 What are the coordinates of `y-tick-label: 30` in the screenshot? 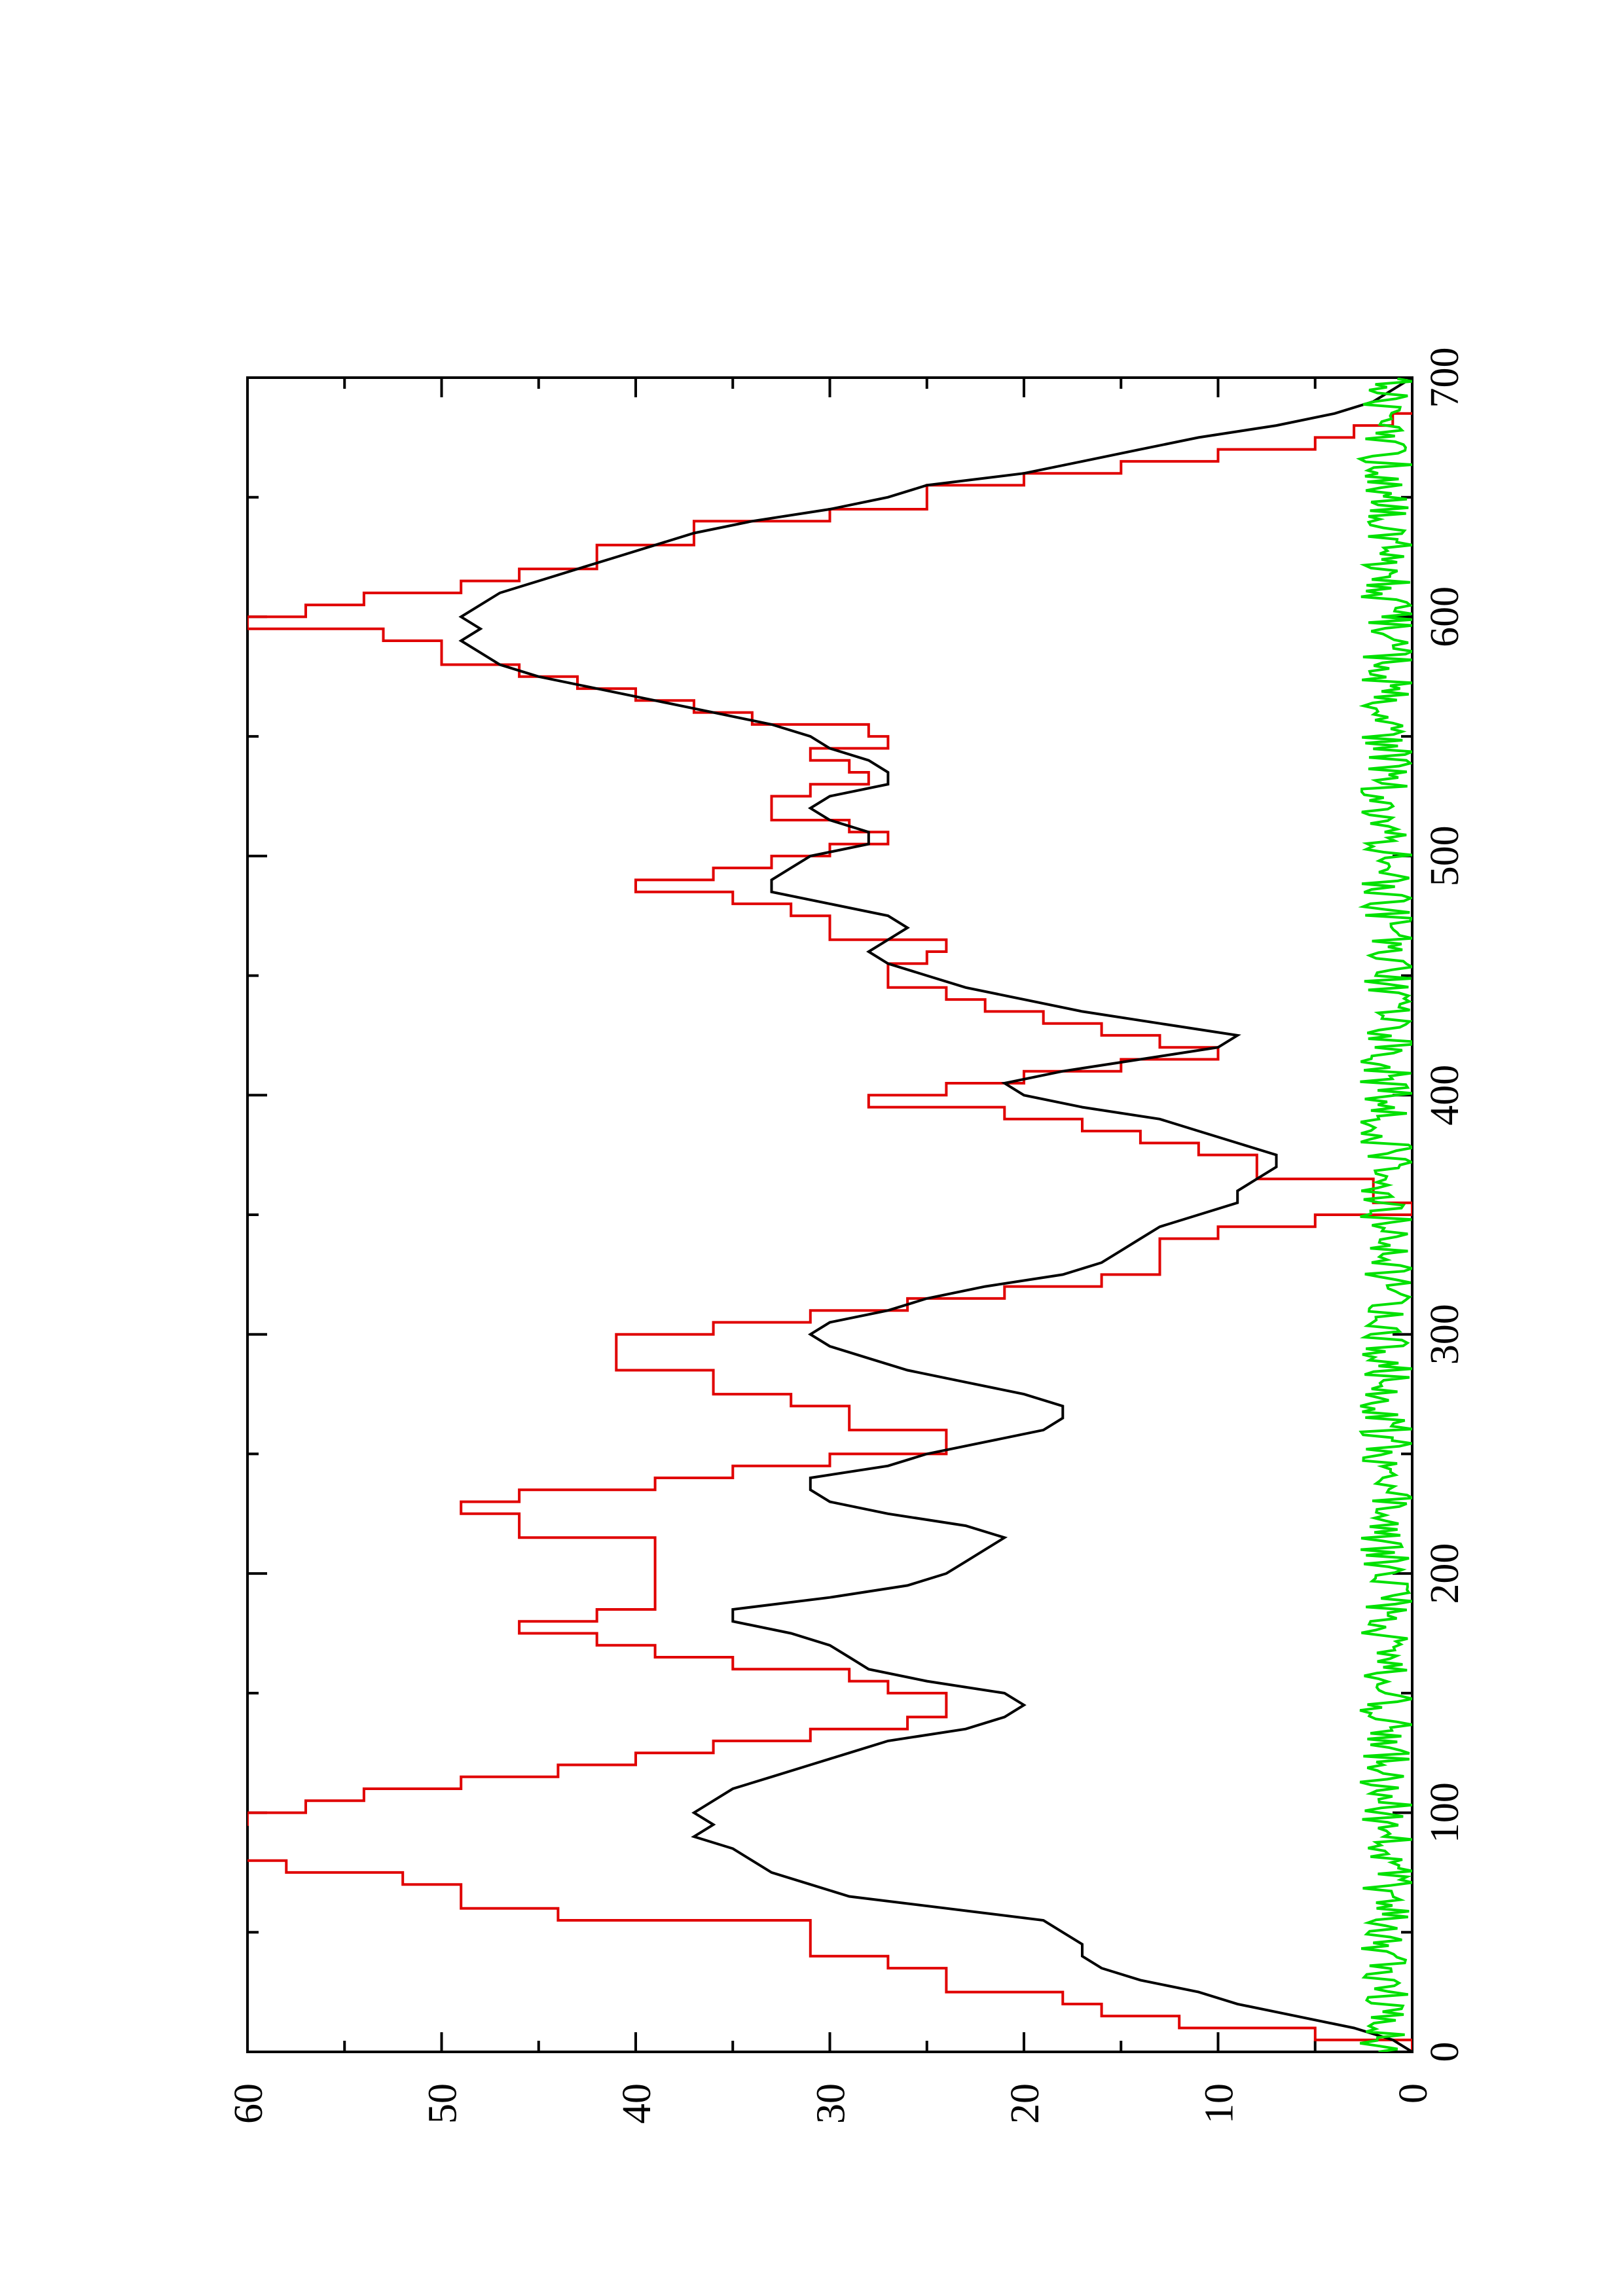 It's located at (831, 2103).